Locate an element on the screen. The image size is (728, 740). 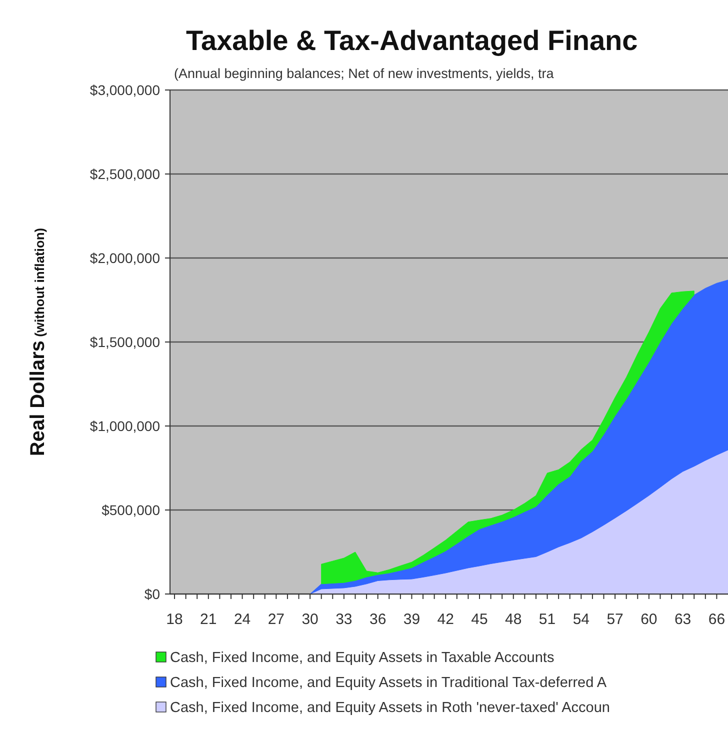
chart-title: Taxable & Tax-Advantaged Financ is located at coordinates (412, 40).